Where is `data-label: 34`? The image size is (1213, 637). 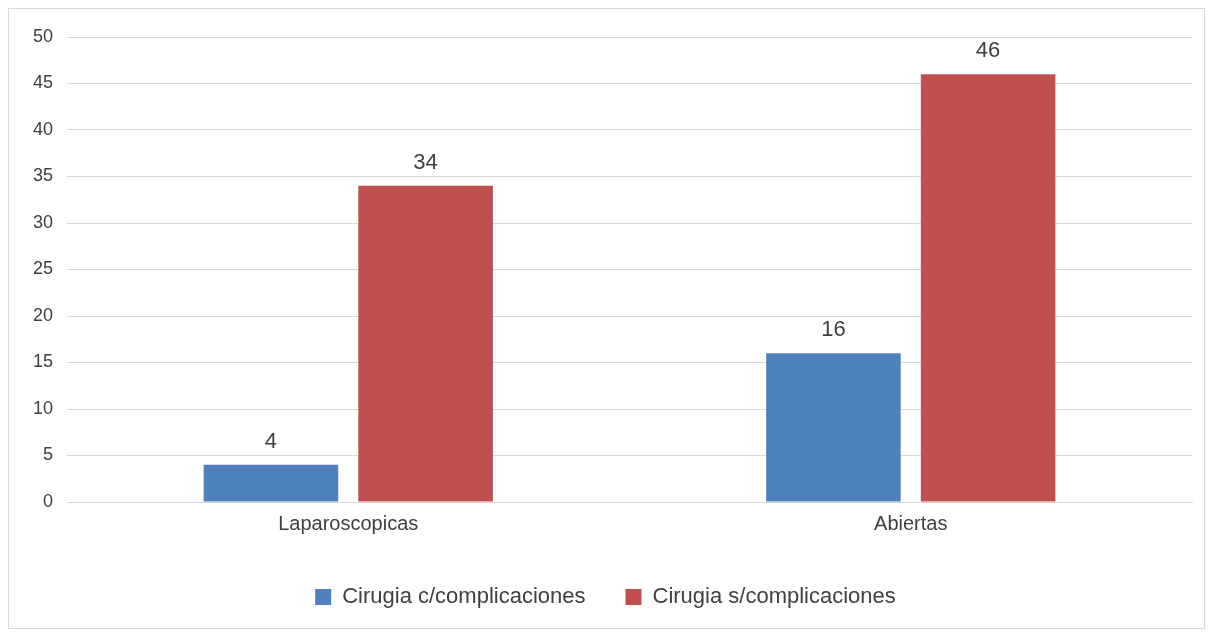
data-label: 34 is located at coordinates (425, 161).